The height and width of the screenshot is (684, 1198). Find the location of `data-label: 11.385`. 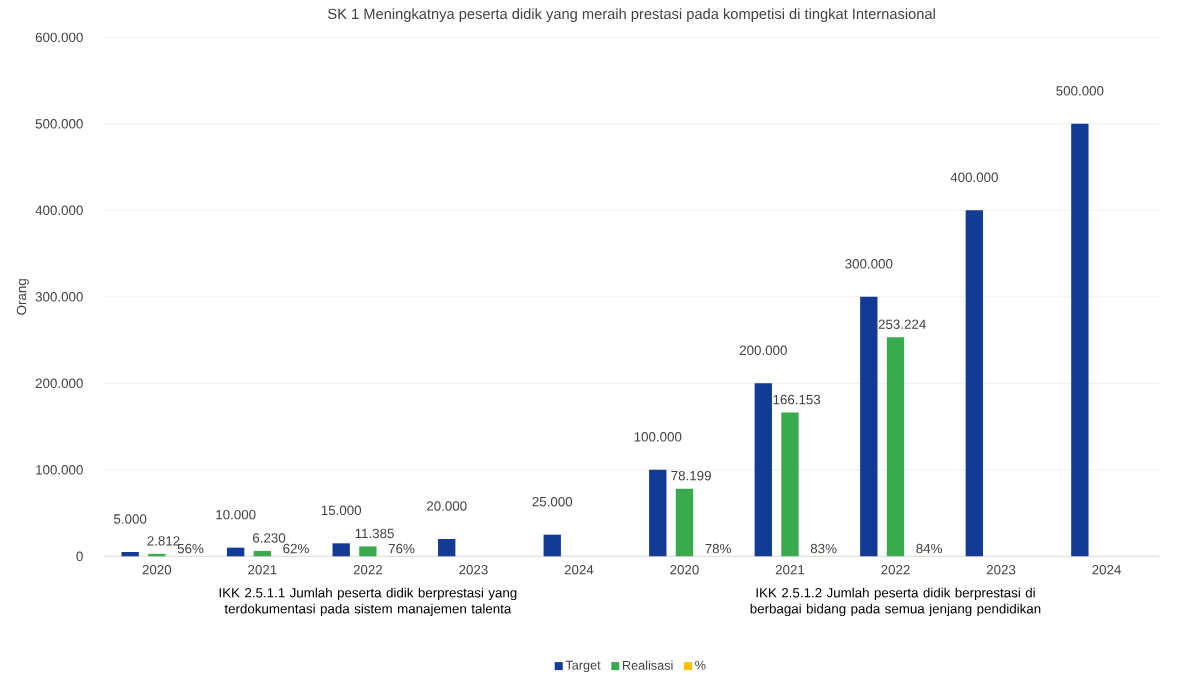

data-label: 11.385 is located at coordinates (374, 533).